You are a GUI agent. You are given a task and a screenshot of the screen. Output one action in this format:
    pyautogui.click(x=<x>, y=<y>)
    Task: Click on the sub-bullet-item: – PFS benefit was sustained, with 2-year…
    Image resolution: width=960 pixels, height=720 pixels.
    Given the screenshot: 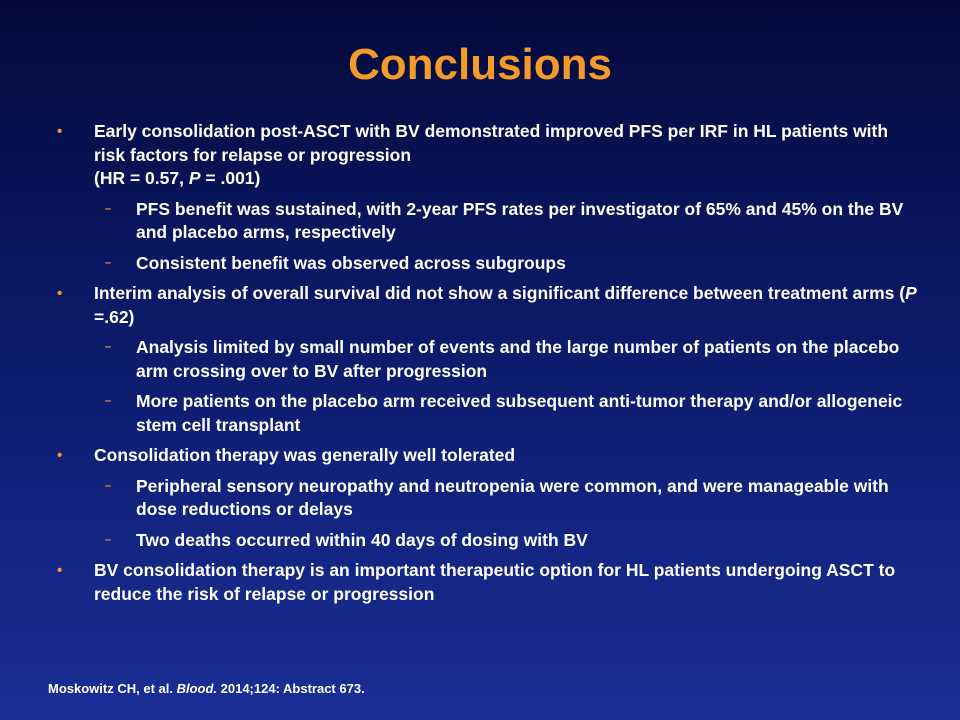 What is the action you would take?
    pyautogui.click(x=487, y=221)
    